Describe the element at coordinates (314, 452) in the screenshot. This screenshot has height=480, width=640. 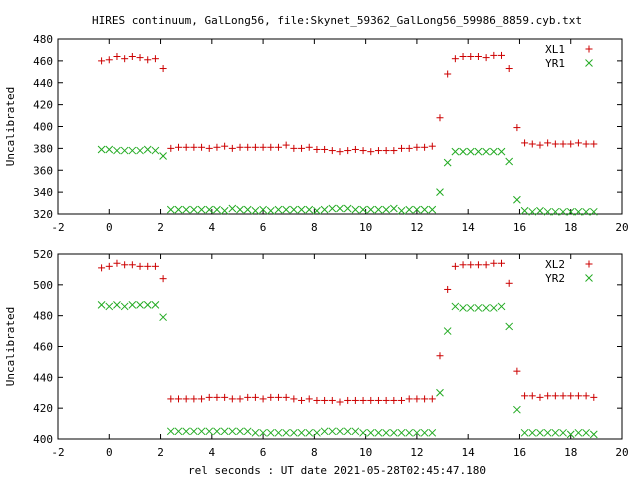
I see `x-tick-label: 8` at that location.